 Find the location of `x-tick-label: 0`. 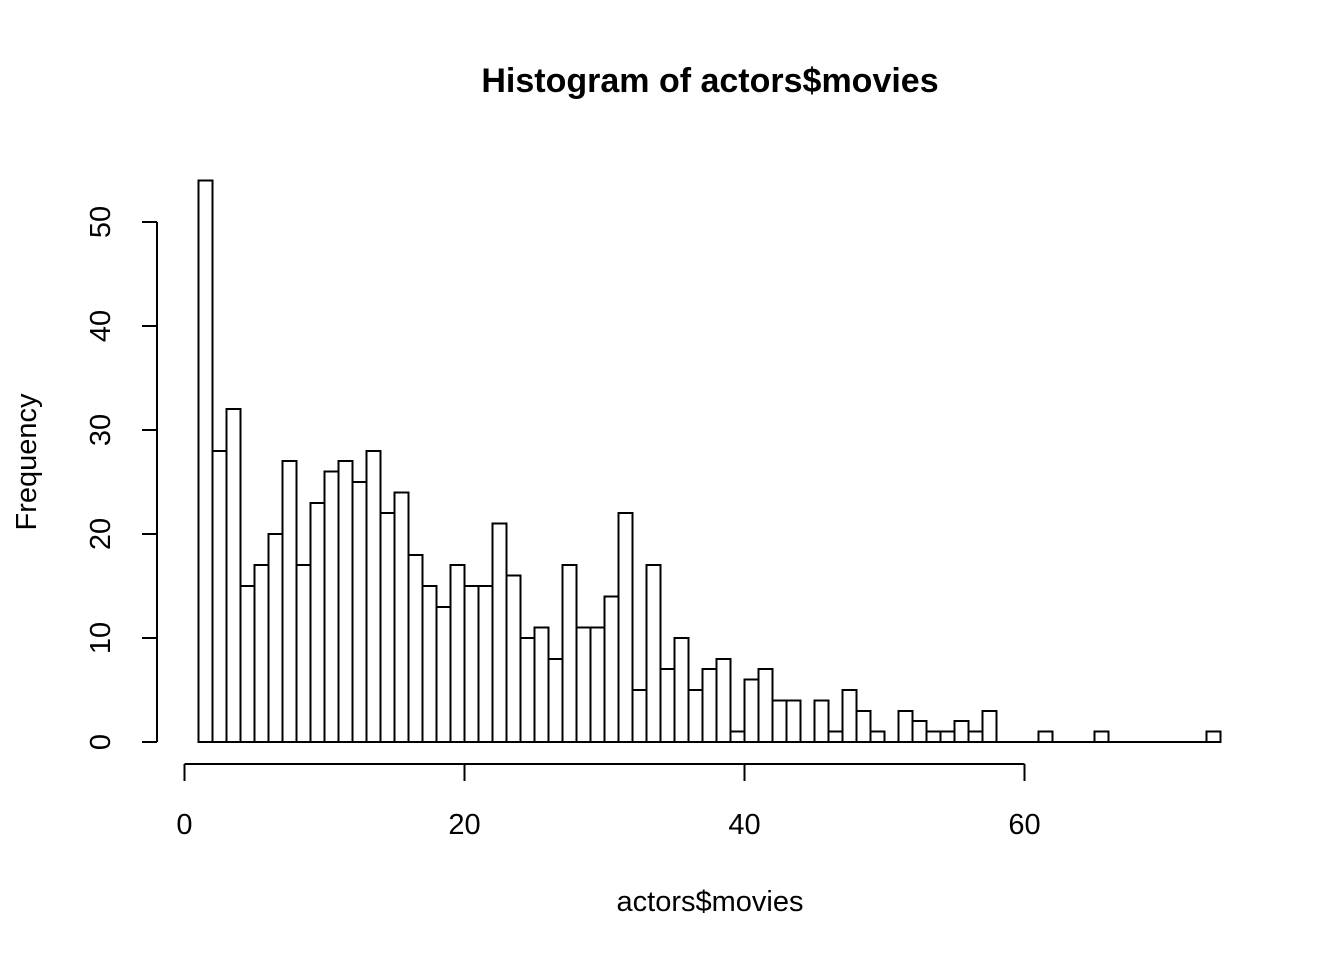

x-tick-label: 0 is located at coordinates (184, 825).